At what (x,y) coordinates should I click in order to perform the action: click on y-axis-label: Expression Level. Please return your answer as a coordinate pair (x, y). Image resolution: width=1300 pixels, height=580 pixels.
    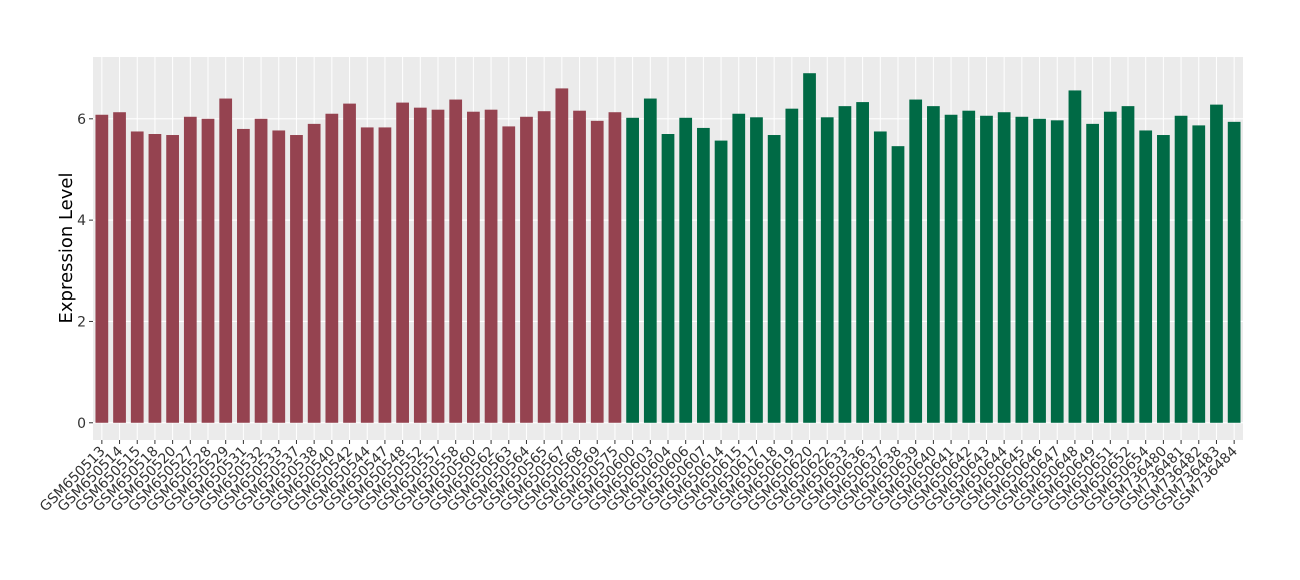
    Looking at the image, I should click on (66, 248).